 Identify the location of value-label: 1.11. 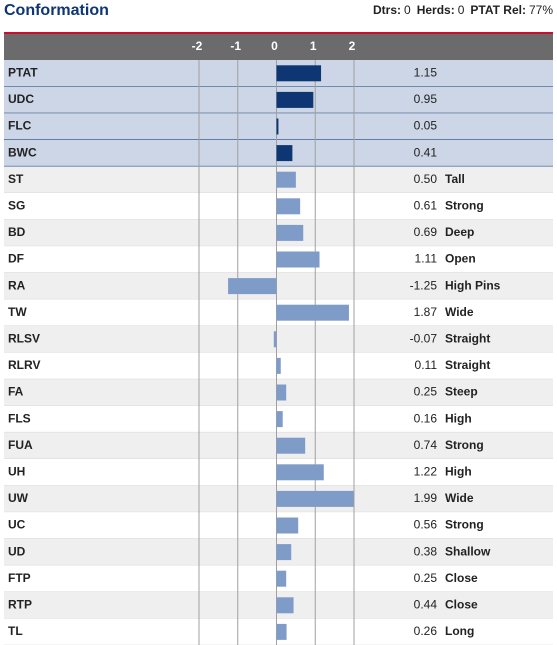
(426, 259).